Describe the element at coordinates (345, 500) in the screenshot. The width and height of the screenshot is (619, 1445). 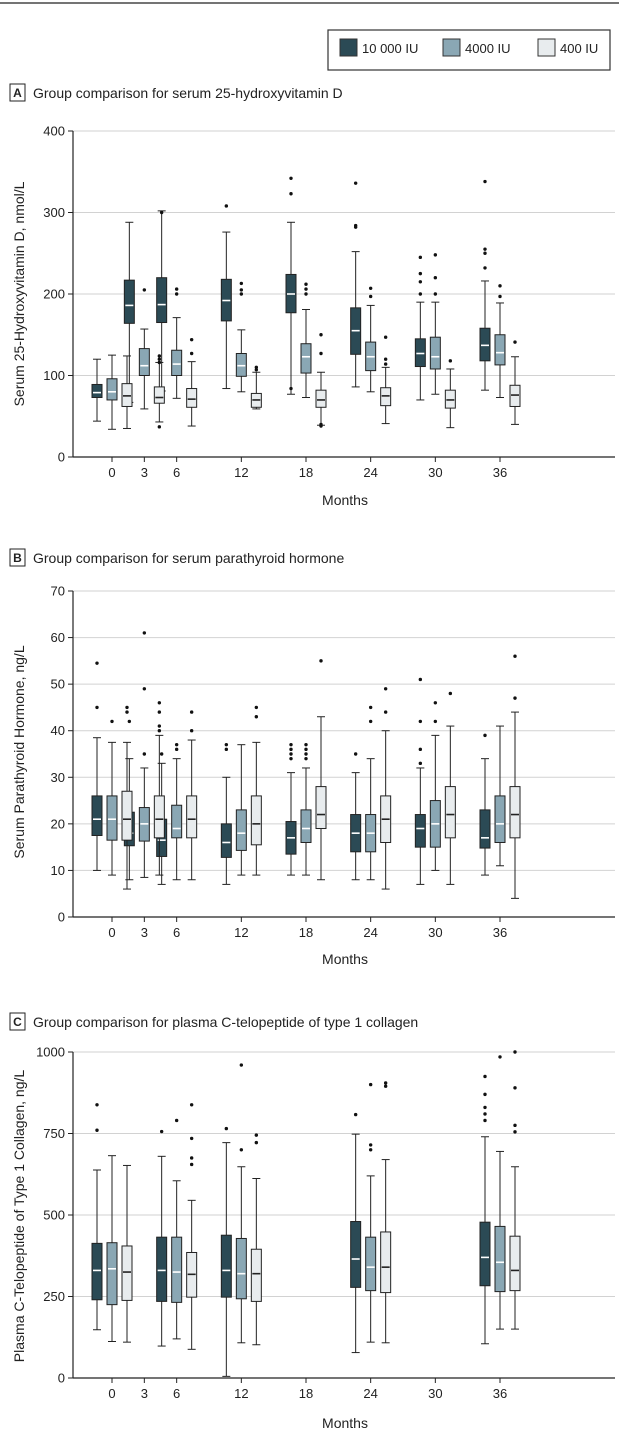
I see `panel-a-xlabel: Months` at that location.